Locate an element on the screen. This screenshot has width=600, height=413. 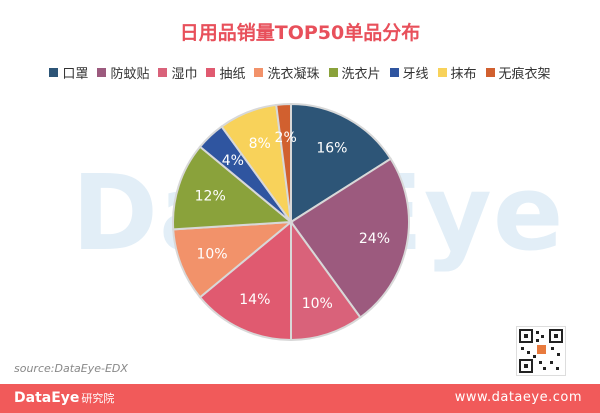
legend-item: 牙线 is located at coordinates (409, 72).